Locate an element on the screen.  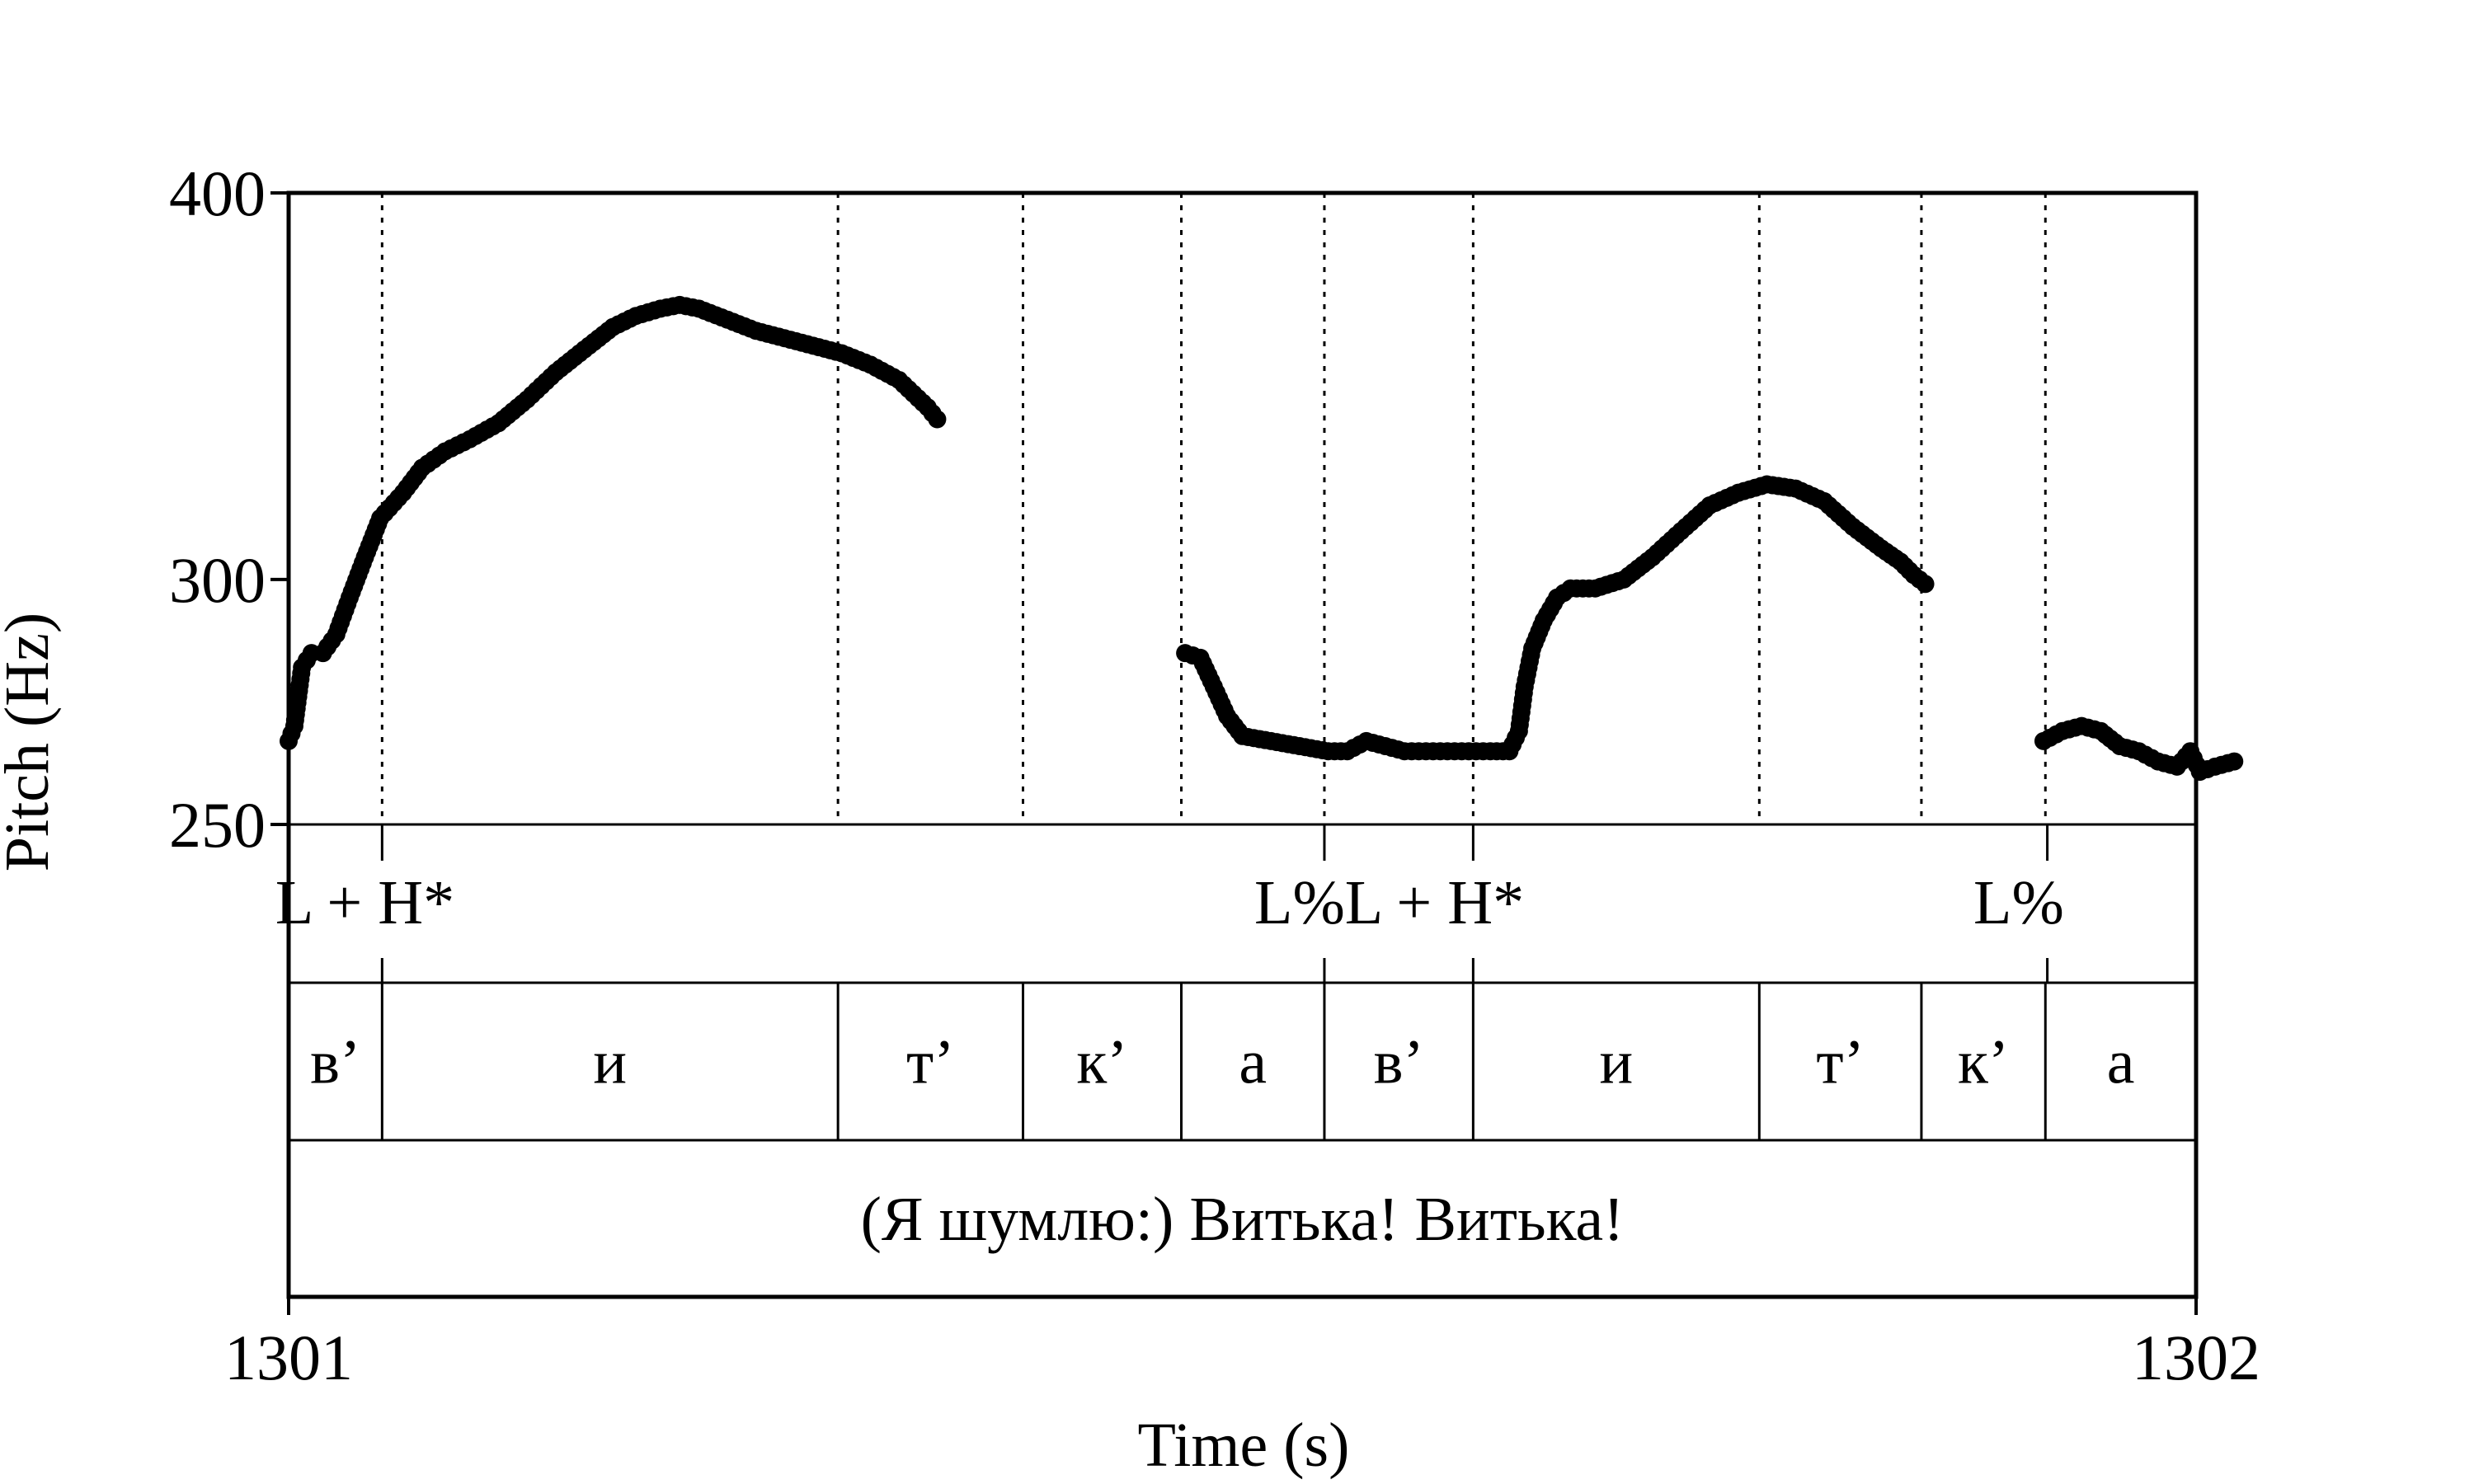
y-tick-label: 400 is located at coordinates (217, 193).